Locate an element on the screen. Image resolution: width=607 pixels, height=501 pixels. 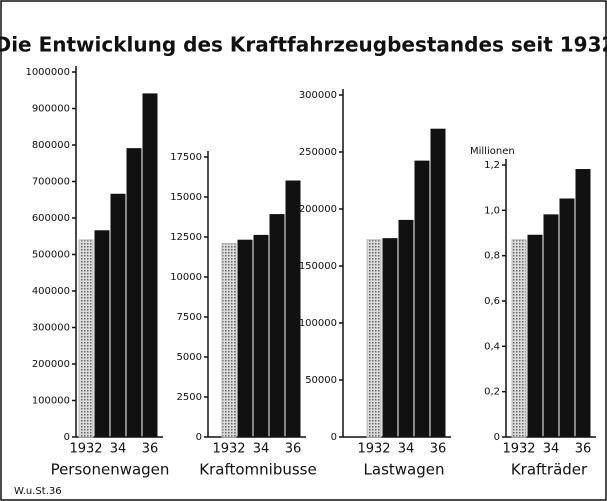
source: W.u.St.36 is located at coordinates (38, 491).